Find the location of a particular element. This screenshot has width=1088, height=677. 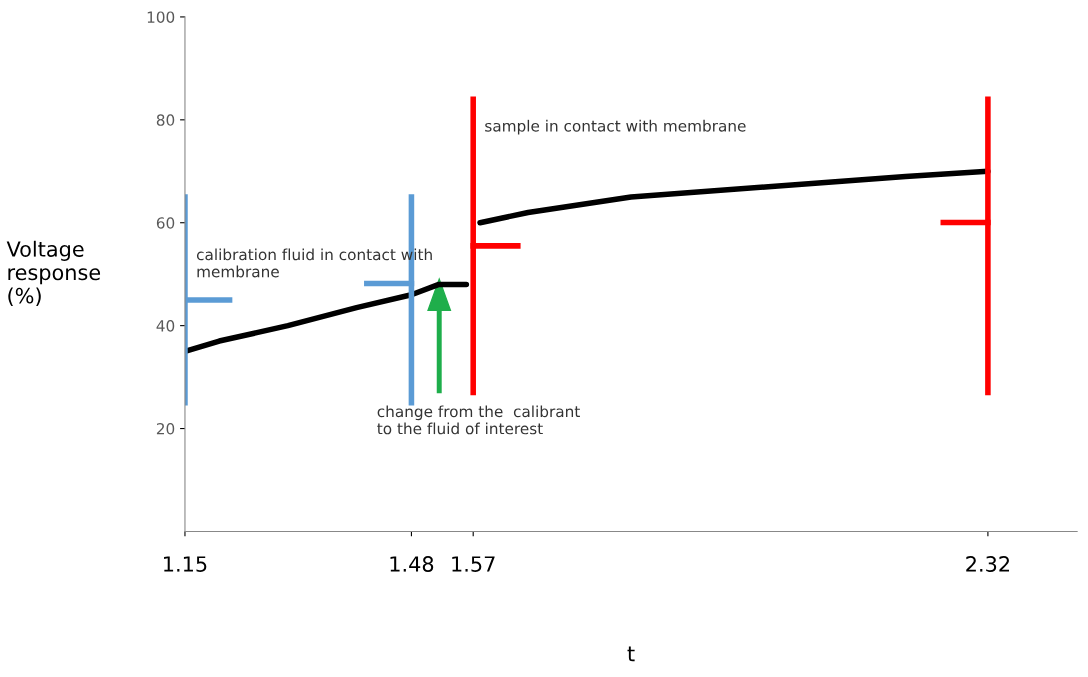

y-tick-label: 100 is located at coordinates (161, 17).